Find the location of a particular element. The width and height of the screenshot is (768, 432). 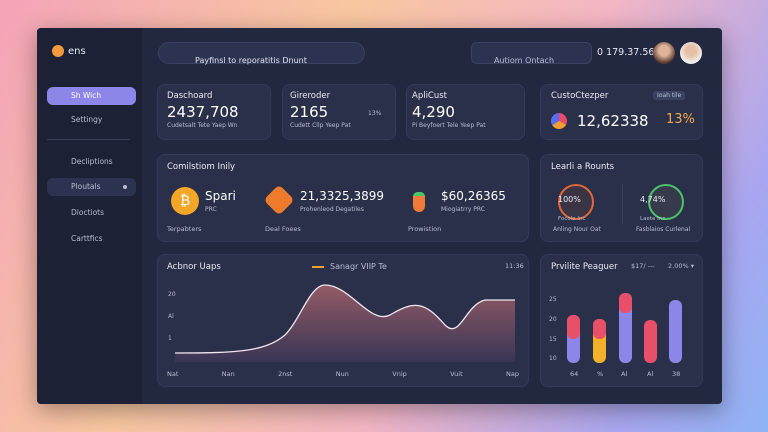

logo: ens is located at coordinates (77, 51).